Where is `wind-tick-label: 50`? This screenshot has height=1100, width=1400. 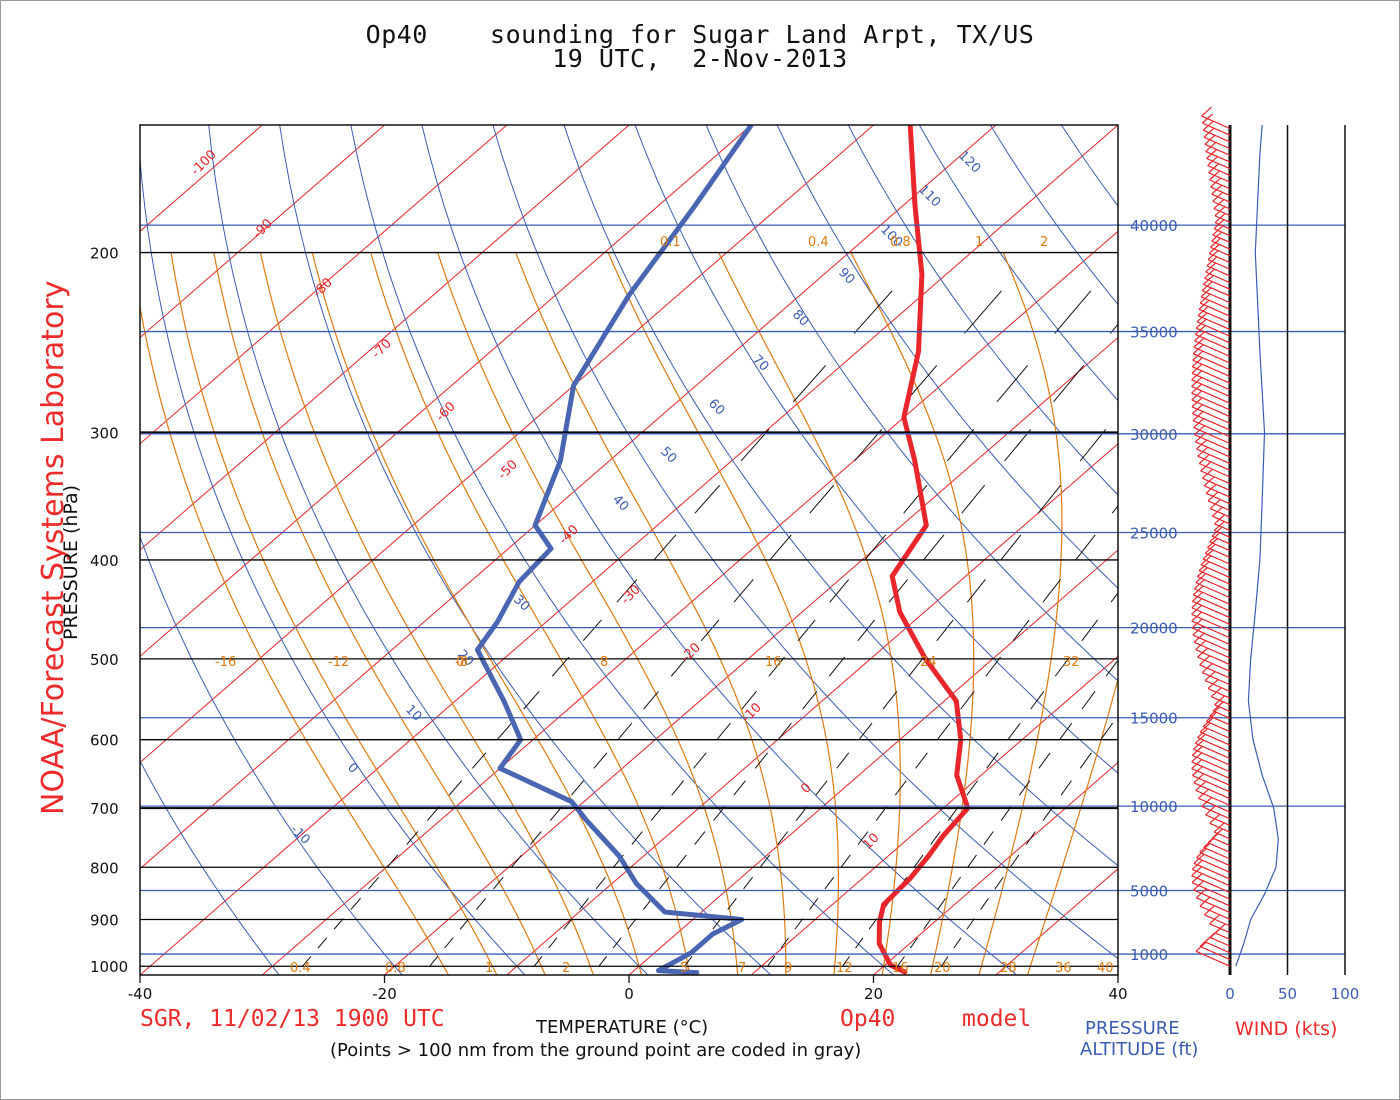 wind-tick-label: 50 is located at coordinates (1287, 994).